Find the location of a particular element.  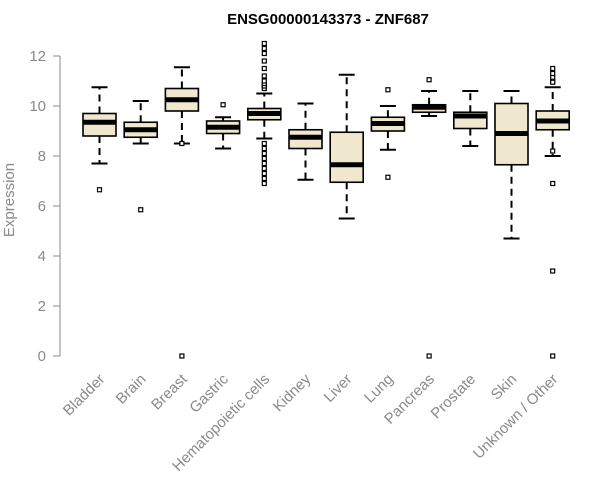

y-axis-label: Expression is located at coordinates (9, 200).